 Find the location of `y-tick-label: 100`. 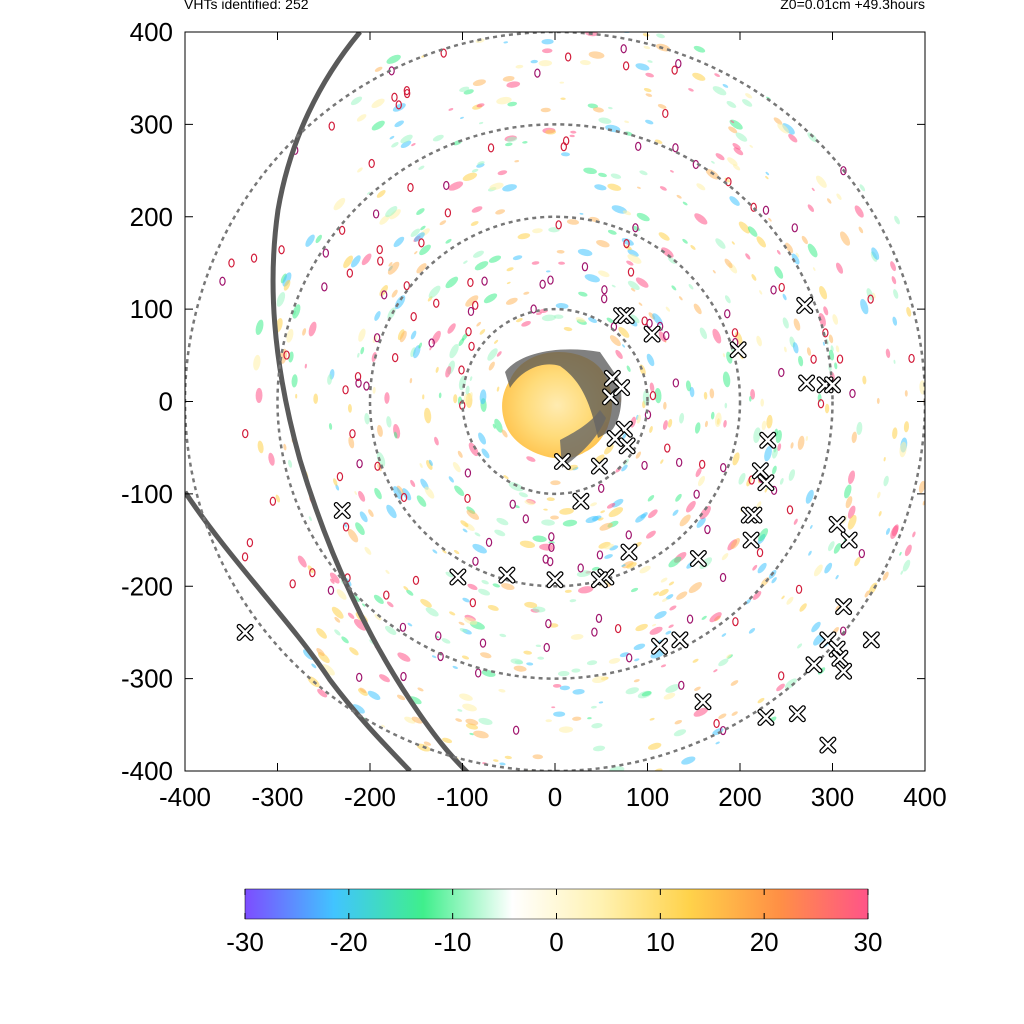

y-tick-label: 100 is located at coordinates (151, 309).